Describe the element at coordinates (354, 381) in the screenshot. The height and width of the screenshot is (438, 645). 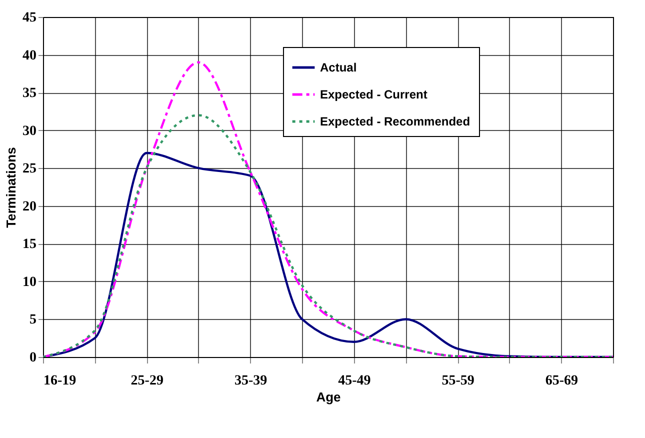
I see `x-tick-label: 45-49` at that location.